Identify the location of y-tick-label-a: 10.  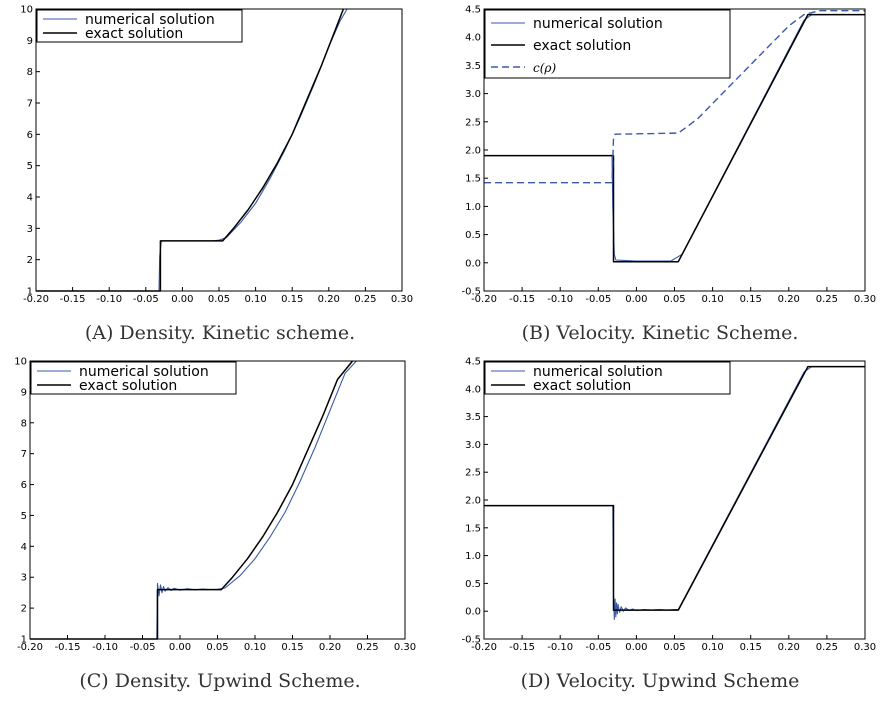
(26, 10).